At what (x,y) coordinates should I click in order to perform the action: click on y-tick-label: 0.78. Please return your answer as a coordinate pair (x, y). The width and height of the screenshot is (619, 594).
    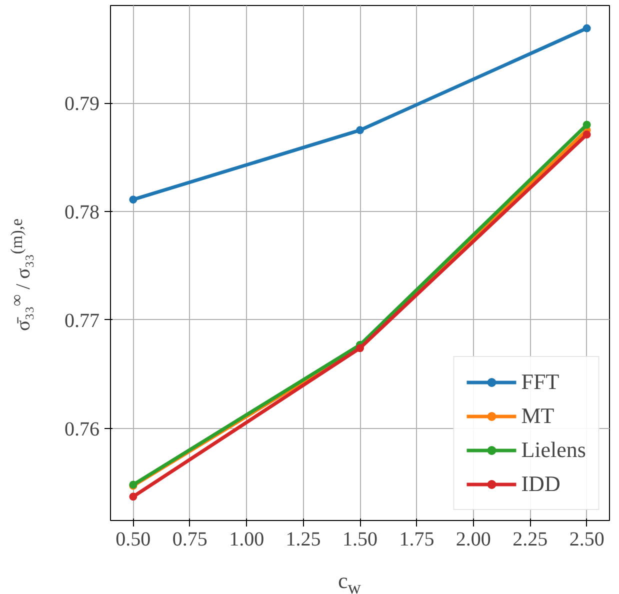
    Looking at the image, I should click on (82, 213).